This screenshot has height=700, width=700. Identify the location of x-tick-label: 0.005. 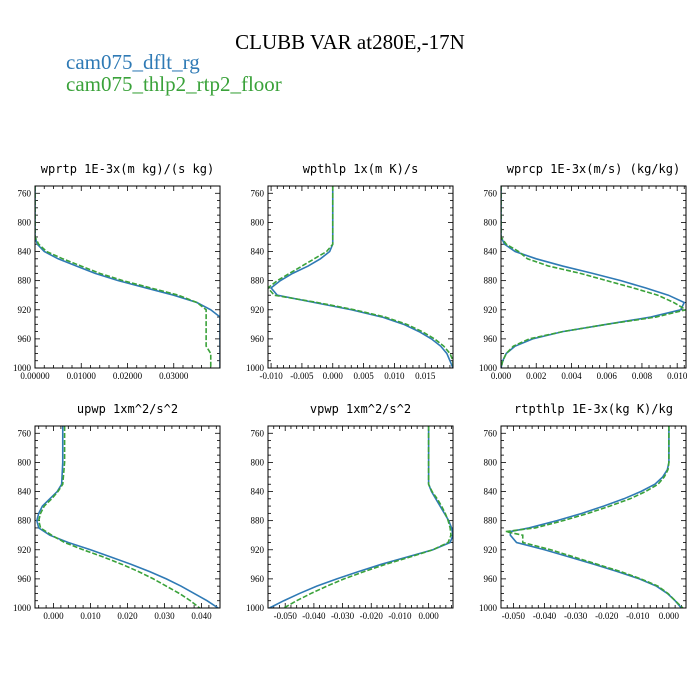
(363, 376).